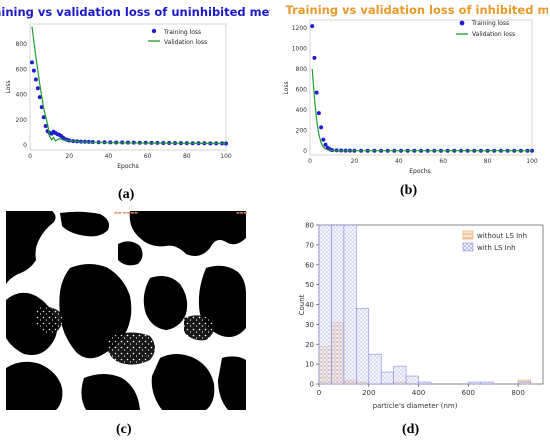 The width and height of the screenshot is (550, 442). I want to click on chart-a-plot-area, so click(128, 87).